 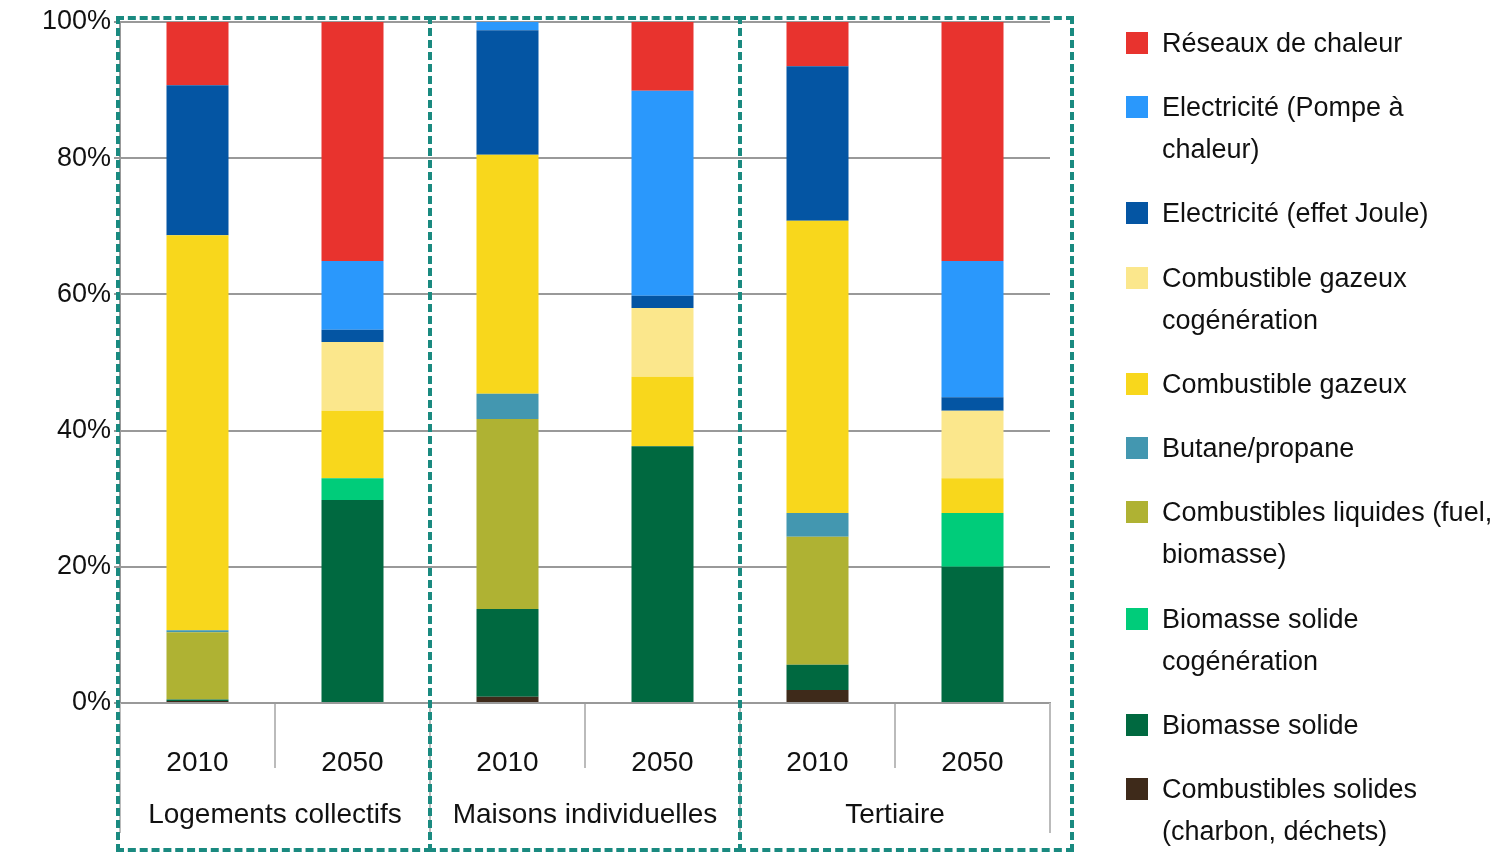 I want to click on legend-label: Combustible gazeux cogénération, so click(x=1285, y=299).